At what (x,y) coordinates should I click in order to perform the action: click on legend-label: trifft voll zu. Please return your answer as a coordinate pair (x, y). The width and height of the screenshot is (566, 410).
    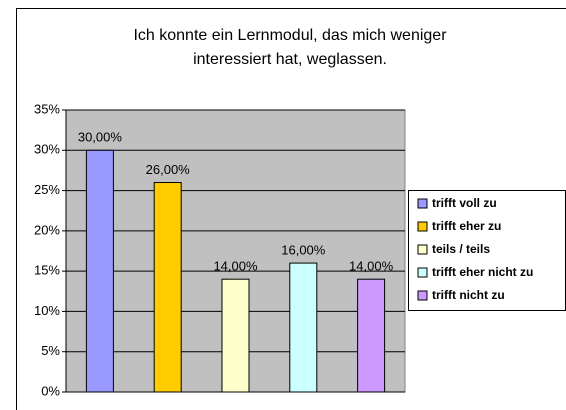
    Looking at the image, I should click on (464, 203).